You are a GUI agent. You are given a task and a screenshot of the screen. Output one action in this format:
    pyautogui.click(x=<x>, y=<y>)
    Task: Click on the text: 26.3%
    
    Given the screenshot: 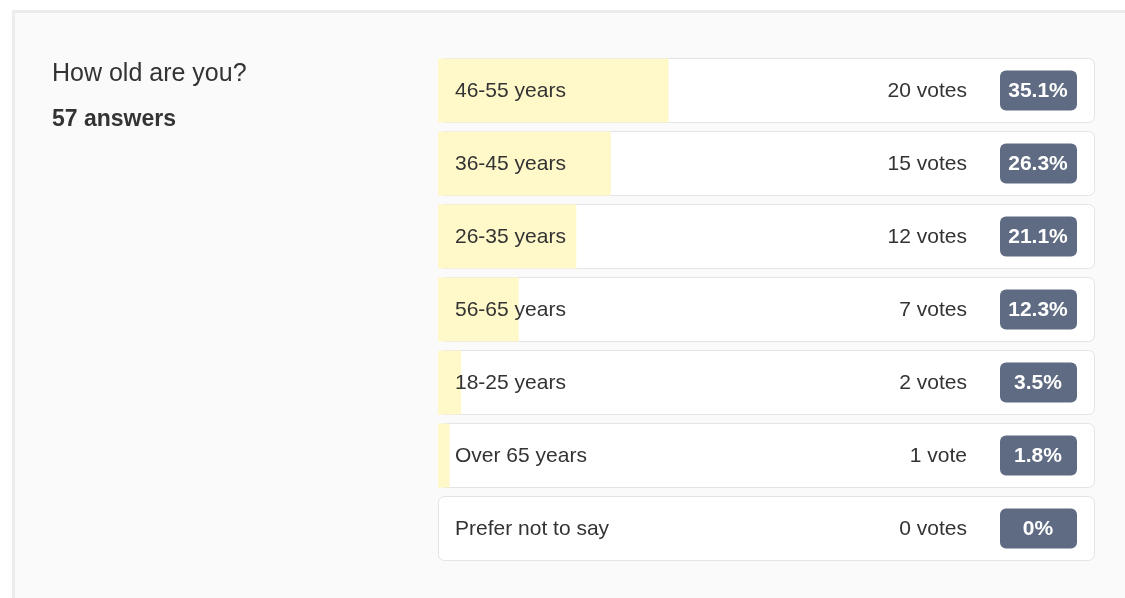 What is the action you would take?
    pyautogui.click(x=1038, y=163)
    